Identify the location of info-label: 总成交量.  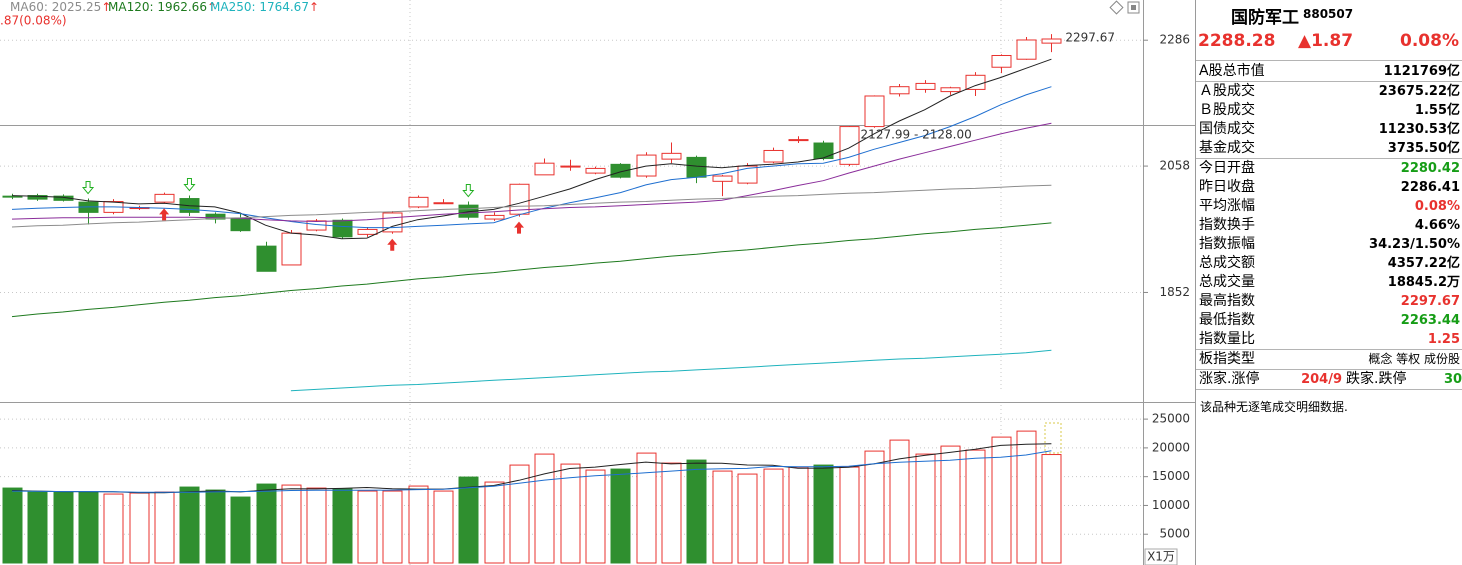
(1227, 282).